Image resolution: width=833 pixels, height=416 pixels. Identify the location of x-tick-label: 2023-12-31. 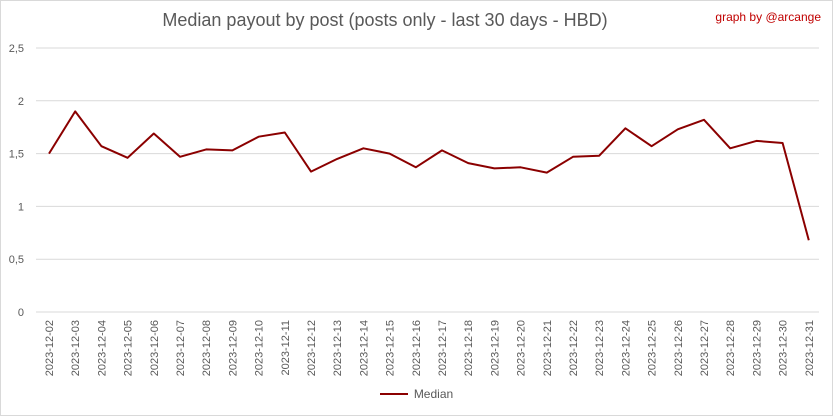
(810, 348).